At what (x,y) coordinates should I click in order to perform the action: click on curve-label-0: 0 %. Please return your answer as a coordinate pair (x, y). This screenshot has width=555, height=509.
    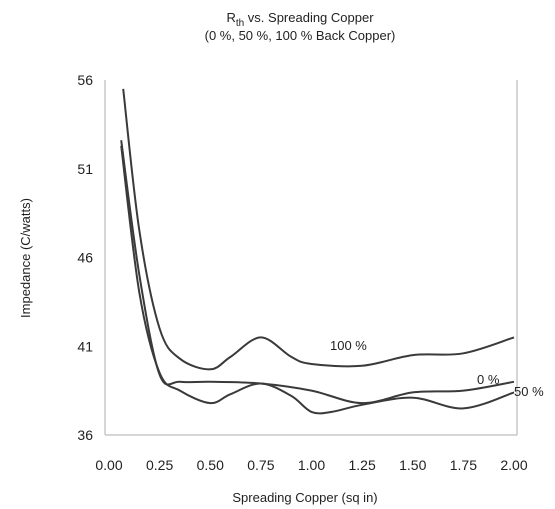
    Looking at the image, I should click on (488, 379).